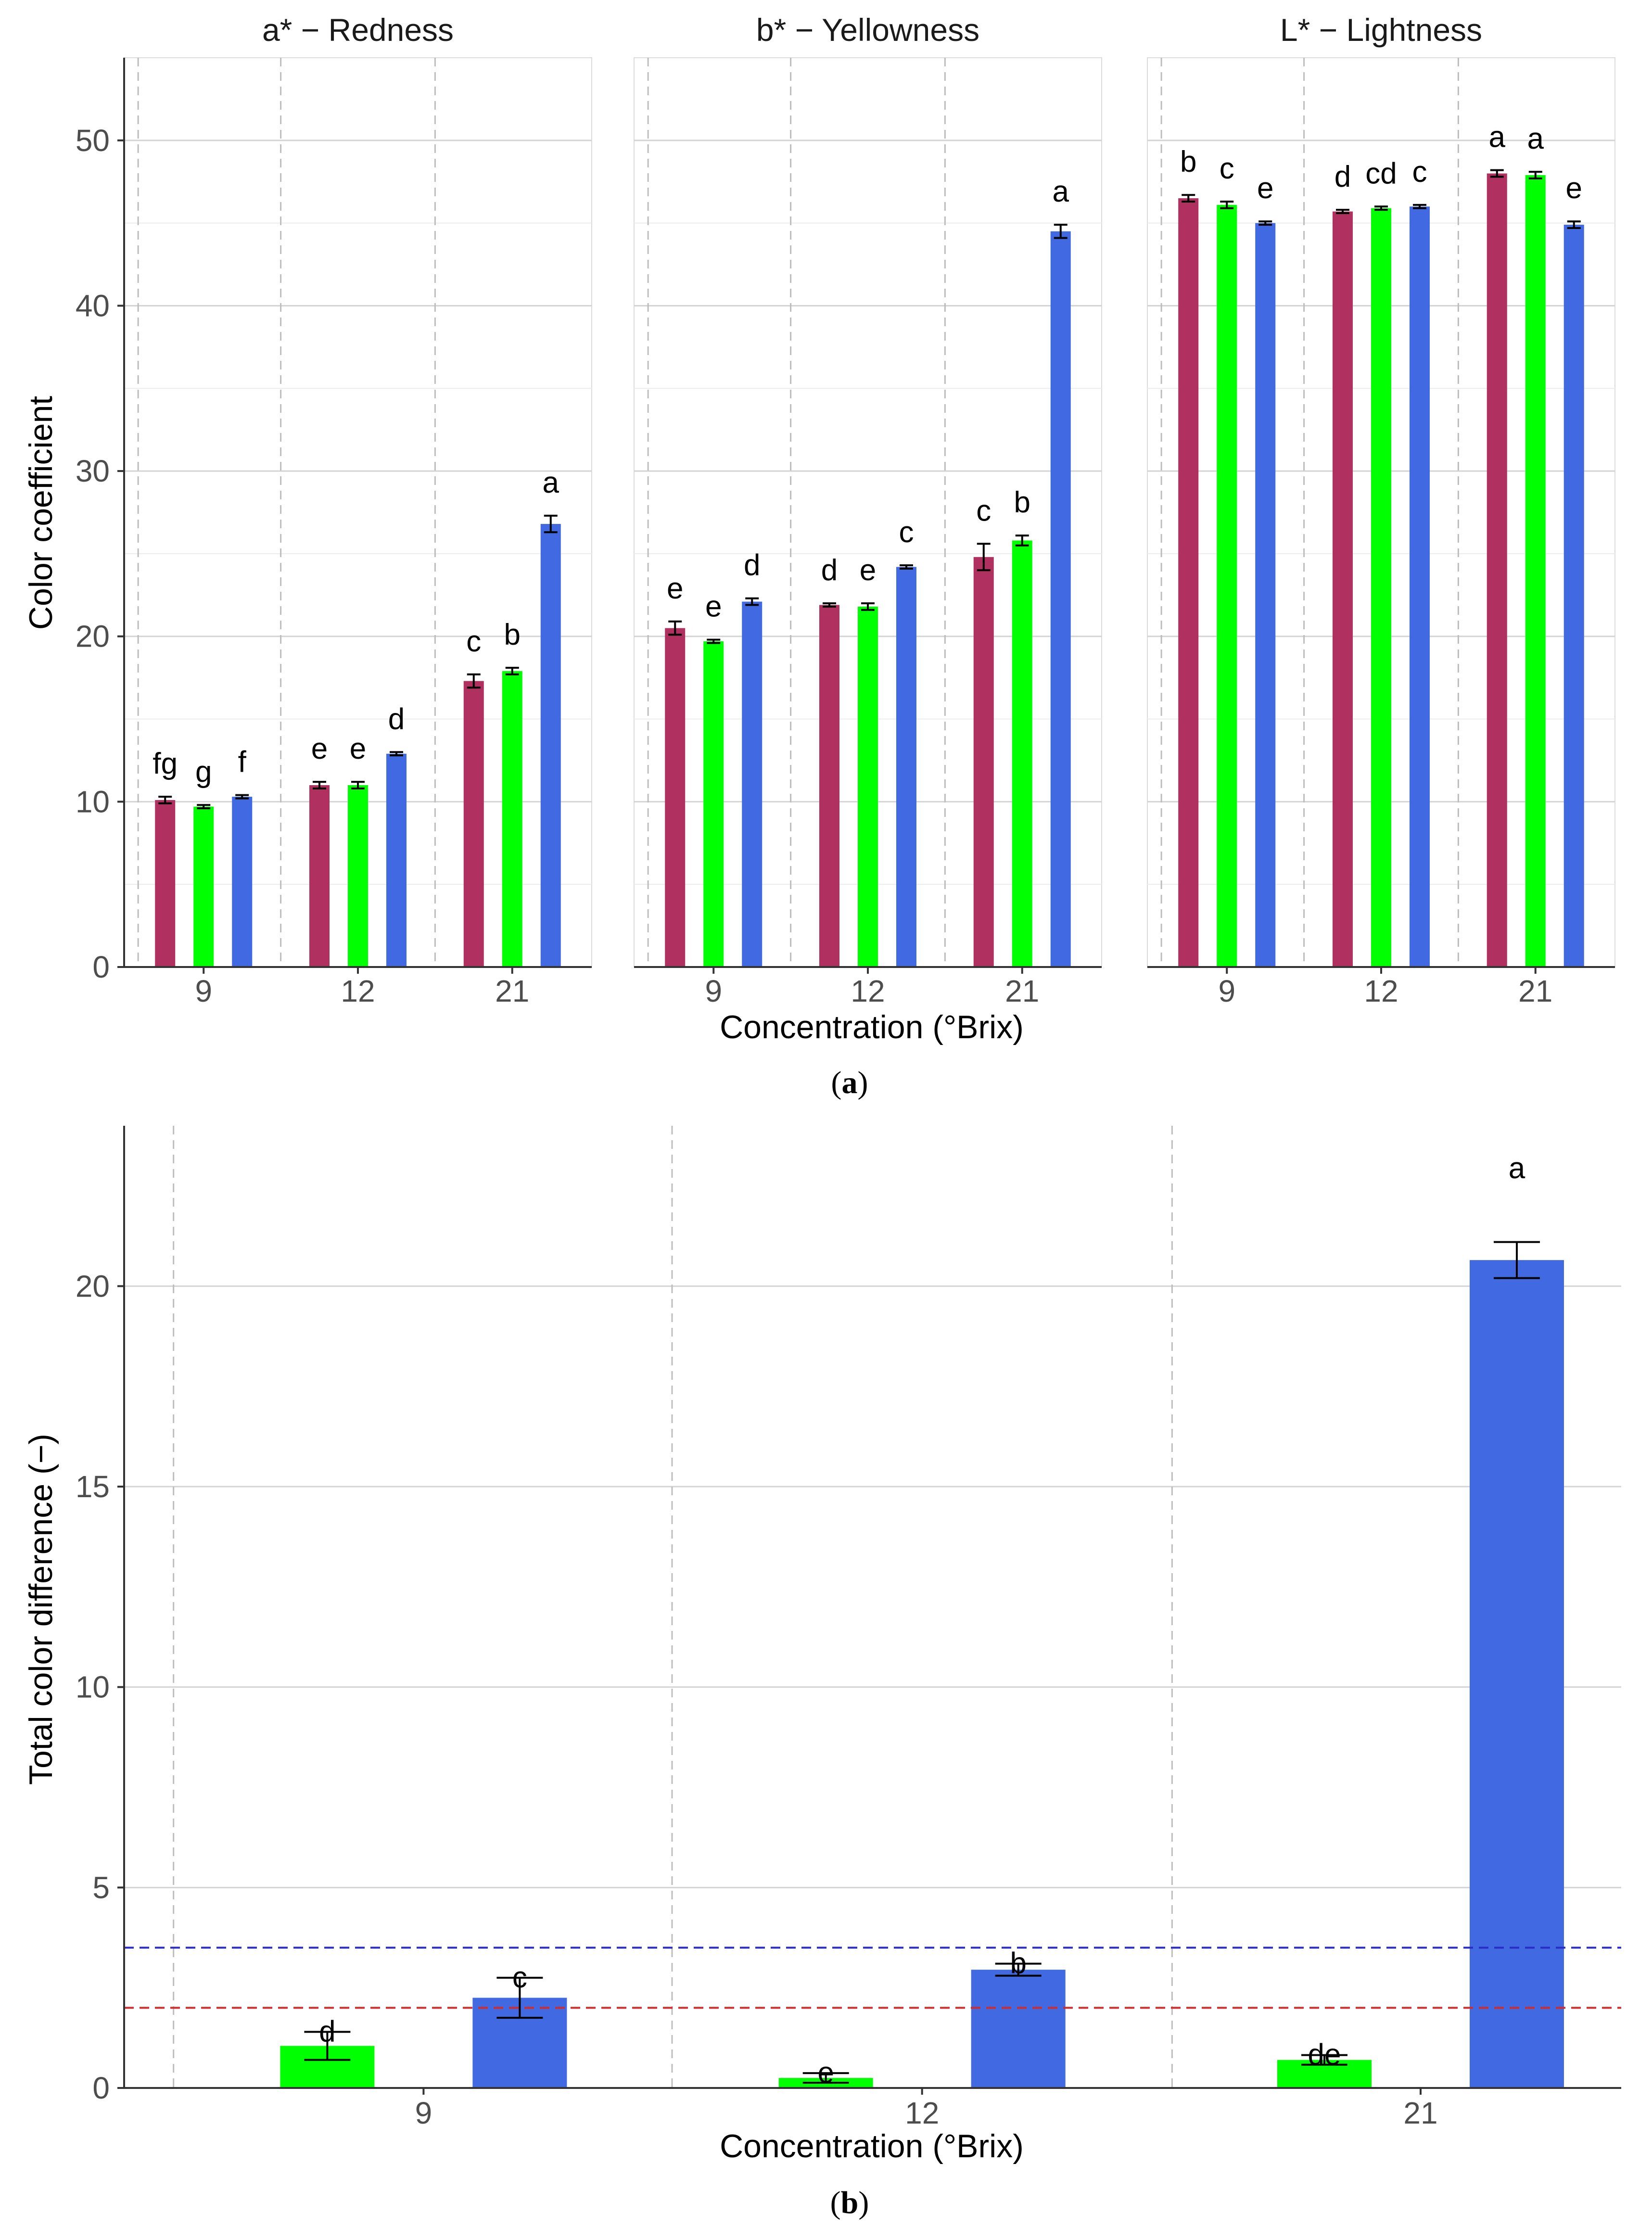  Describe the element at coordinates (100, 1615) in the screenshot. I see `chart-b-y-axis: 0 5 10 15 20` at that location.